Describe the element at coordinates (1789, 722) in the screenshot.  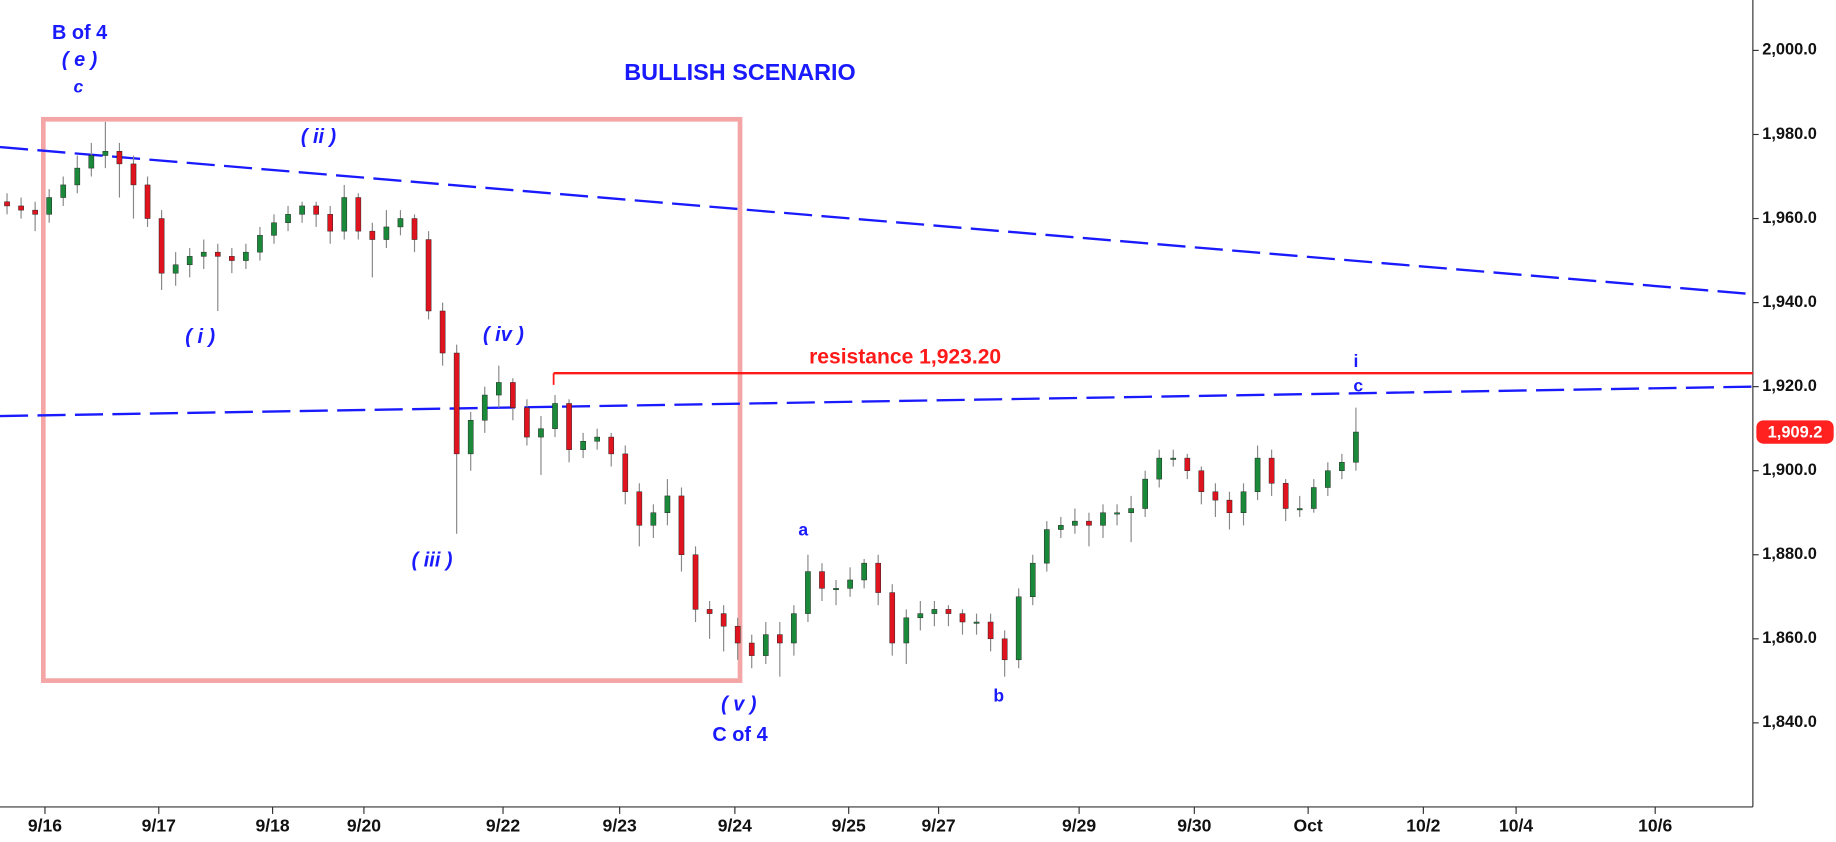
I see `y-tick-label: 1,840.0` at that location.